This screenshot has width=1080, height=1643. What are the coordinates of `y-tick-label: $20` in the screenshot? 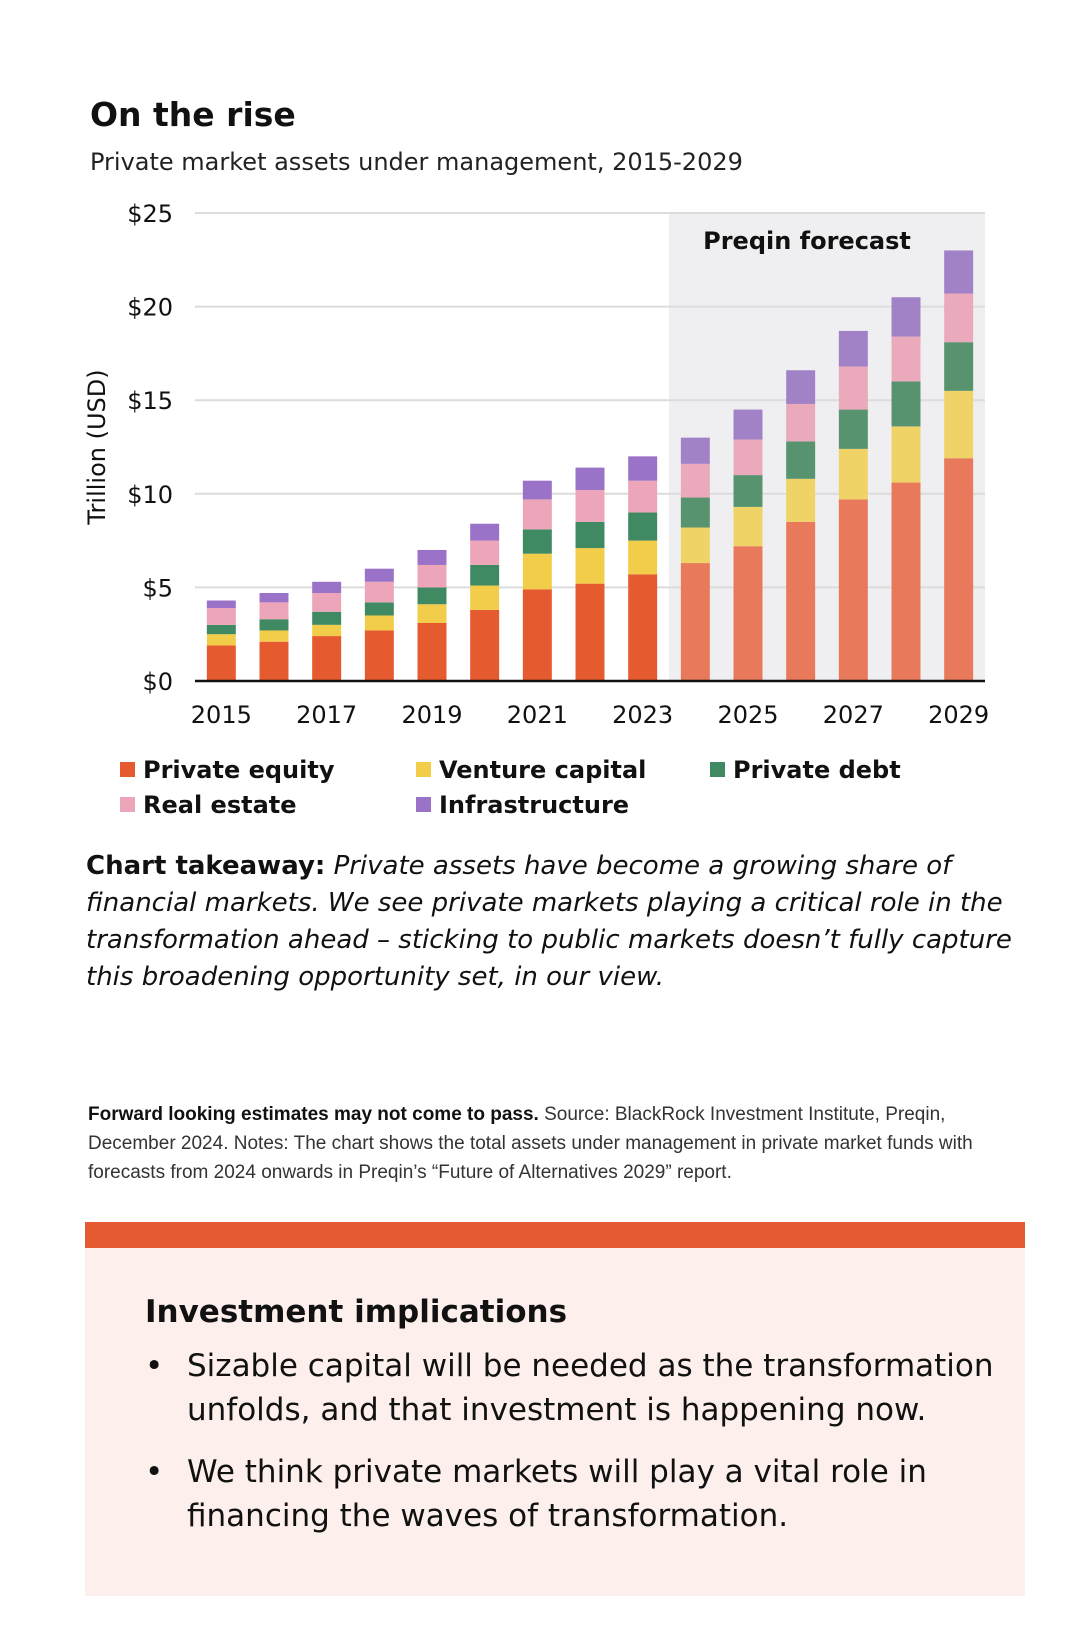 It's located at (150, 308).